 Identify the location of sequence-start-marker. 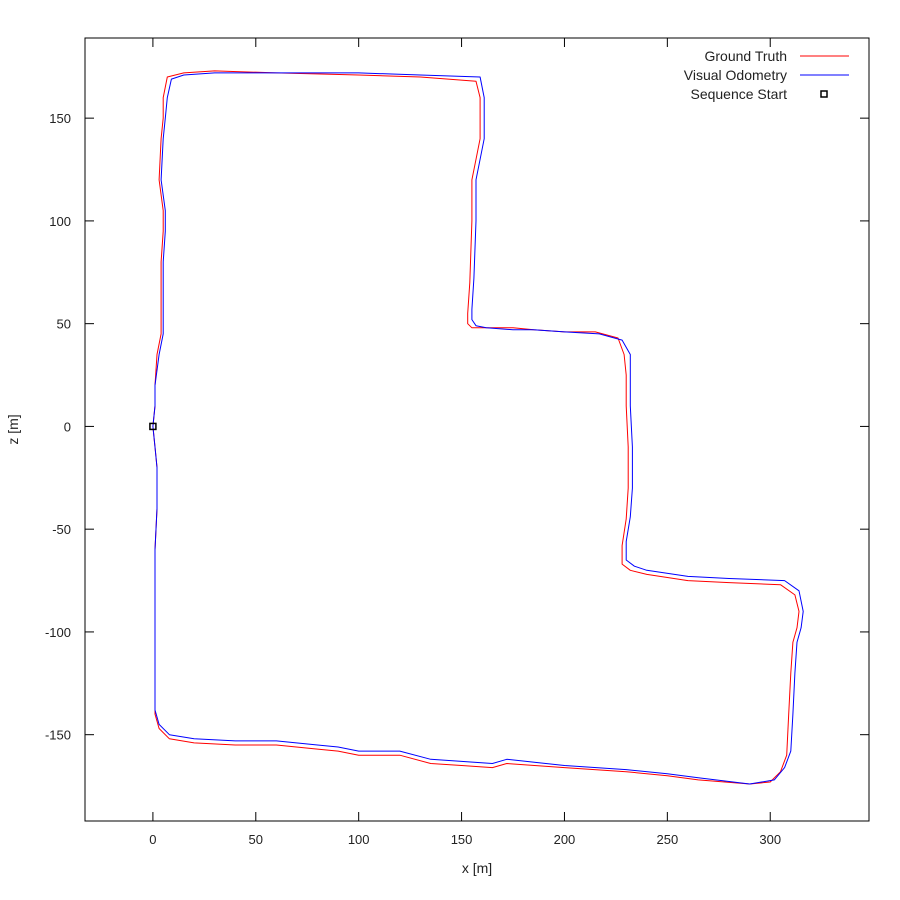
(153, 426).